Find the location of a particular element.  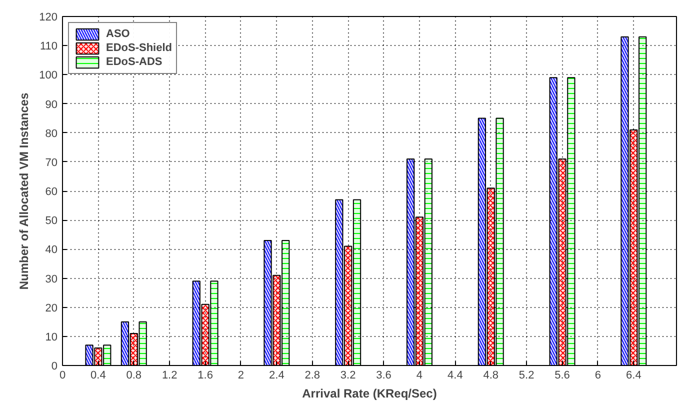

x-tick-label: 3.6 is located at coordinates (384, 376).